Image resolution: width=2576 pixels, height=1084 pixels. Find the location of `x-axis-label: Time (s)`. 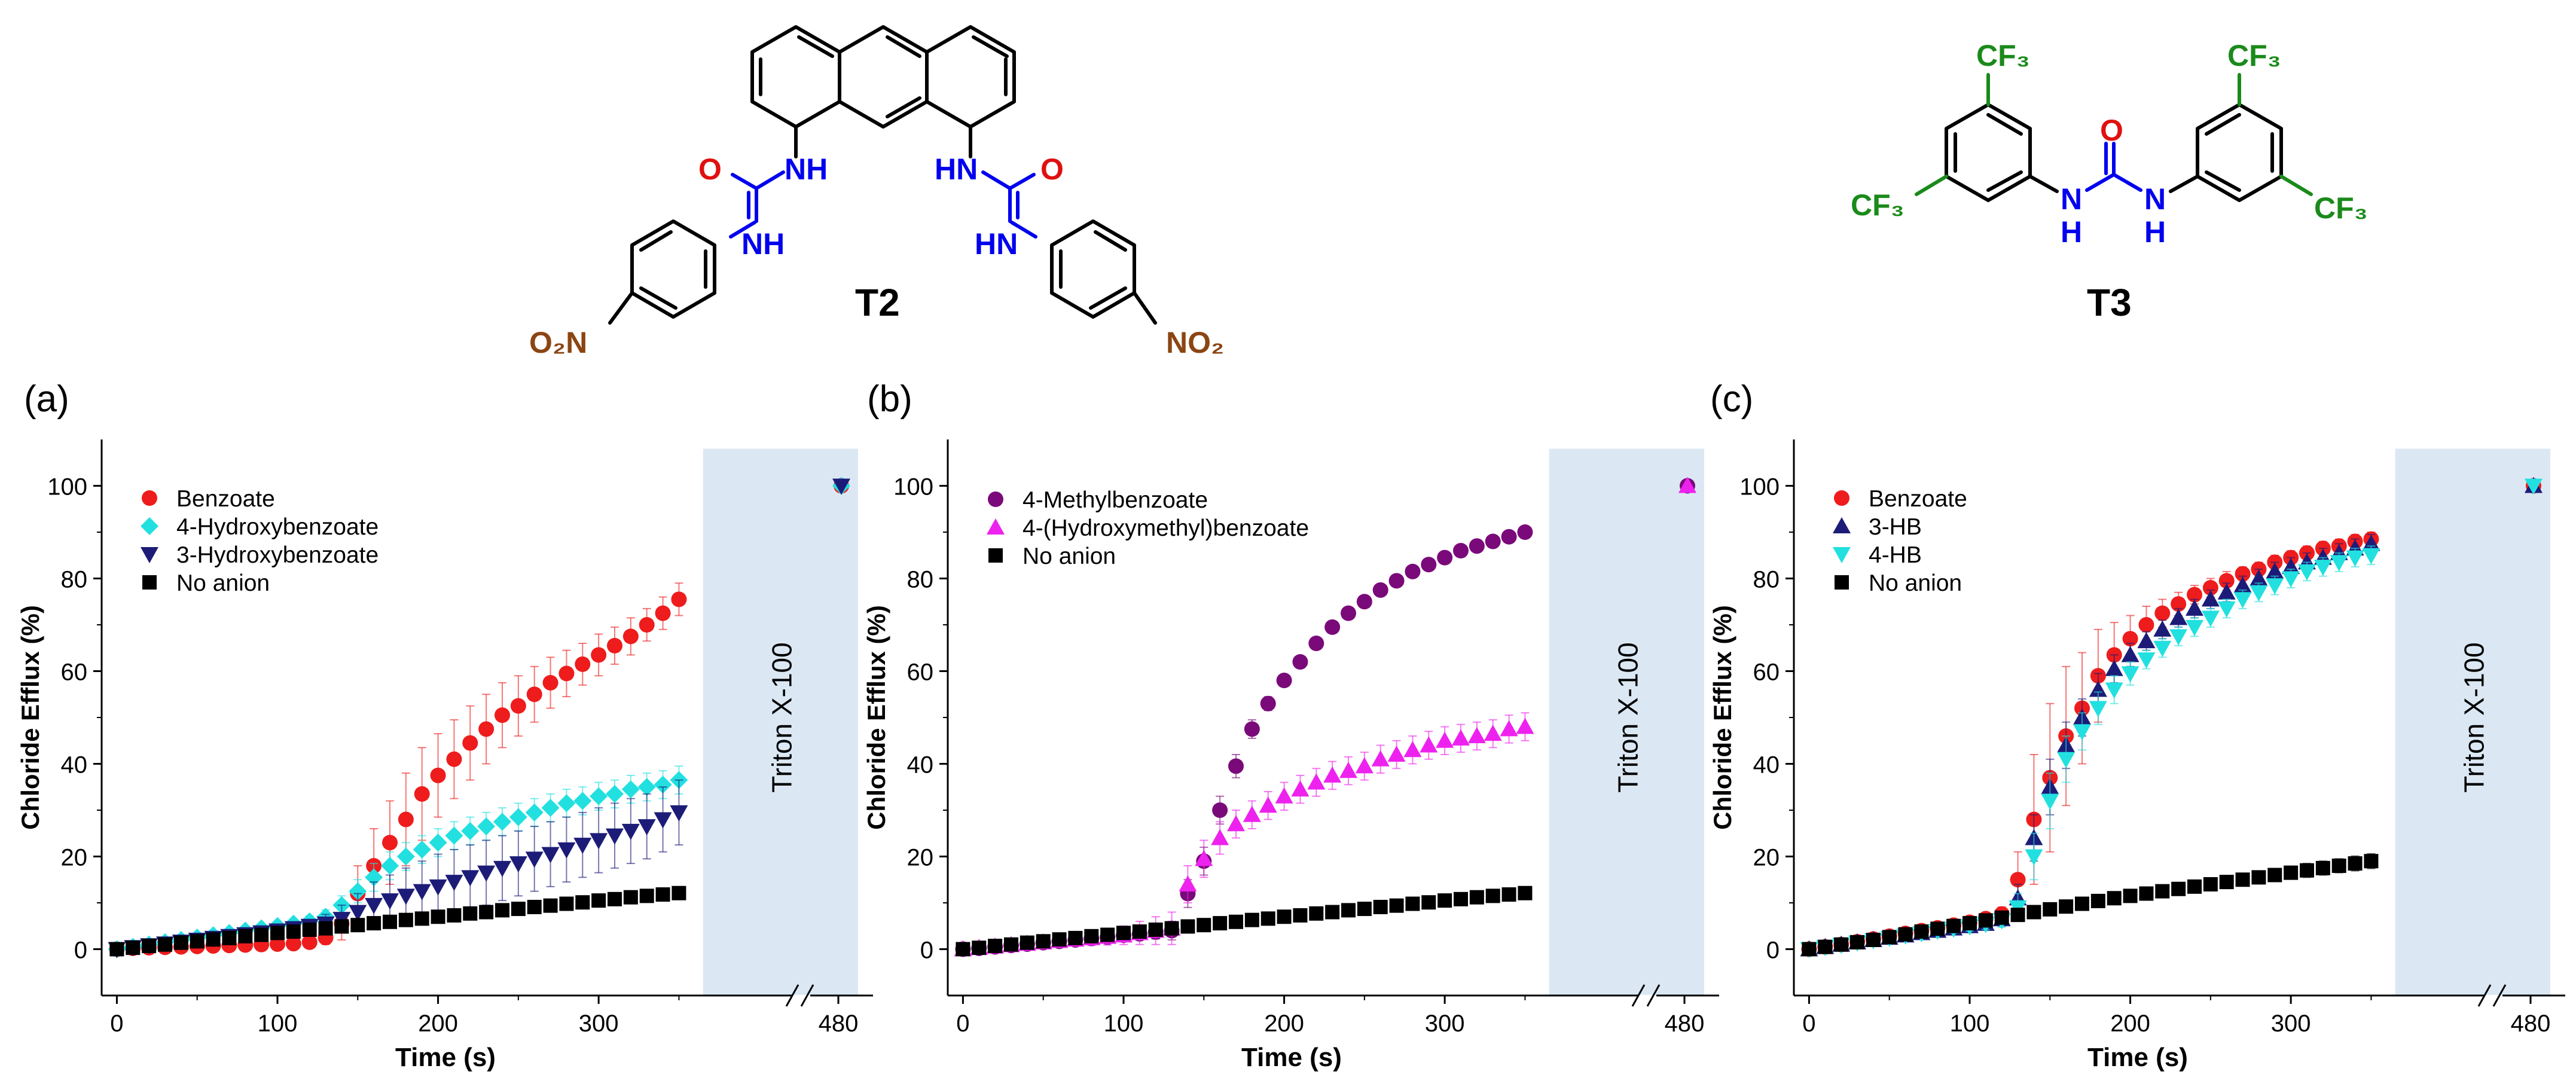

x-axis-label: Time (s) is located at coordinates (445, 1057).